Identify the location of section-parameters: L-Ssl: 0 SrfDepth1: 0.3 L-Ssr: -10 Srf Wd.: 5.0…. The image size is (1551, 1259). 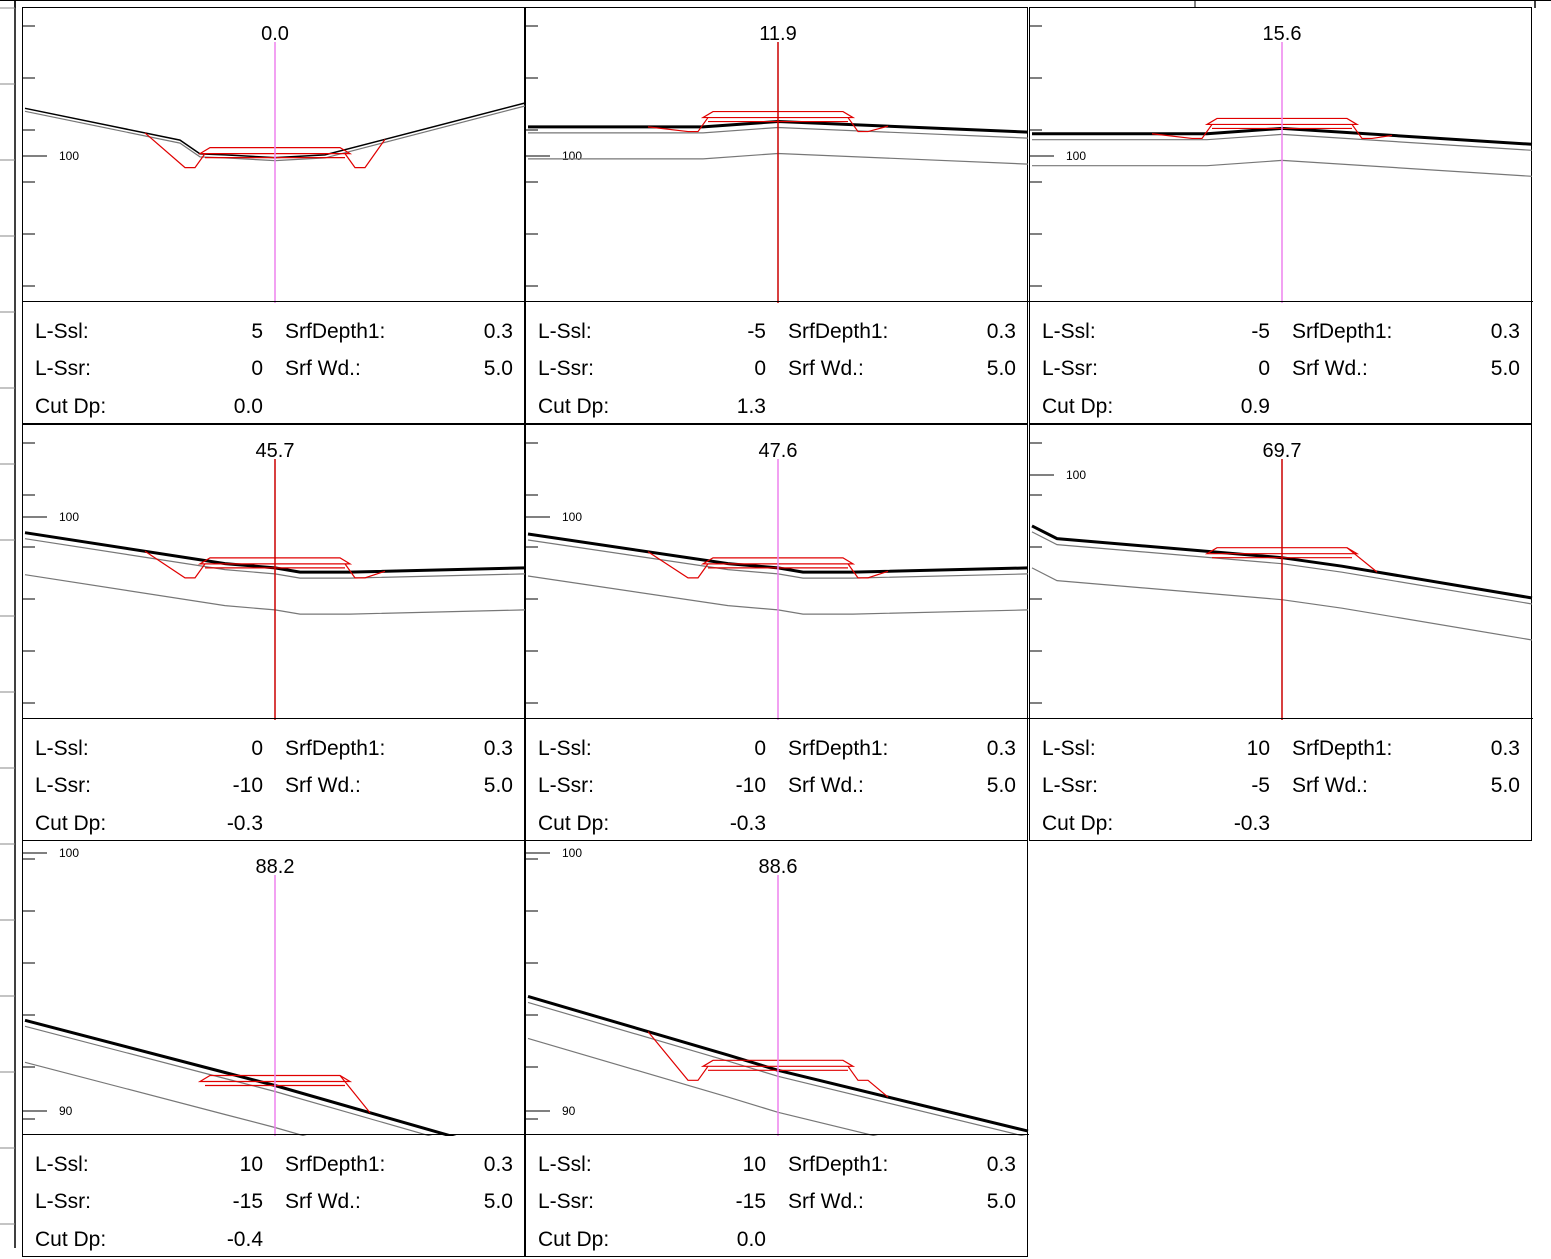
(274, 780).